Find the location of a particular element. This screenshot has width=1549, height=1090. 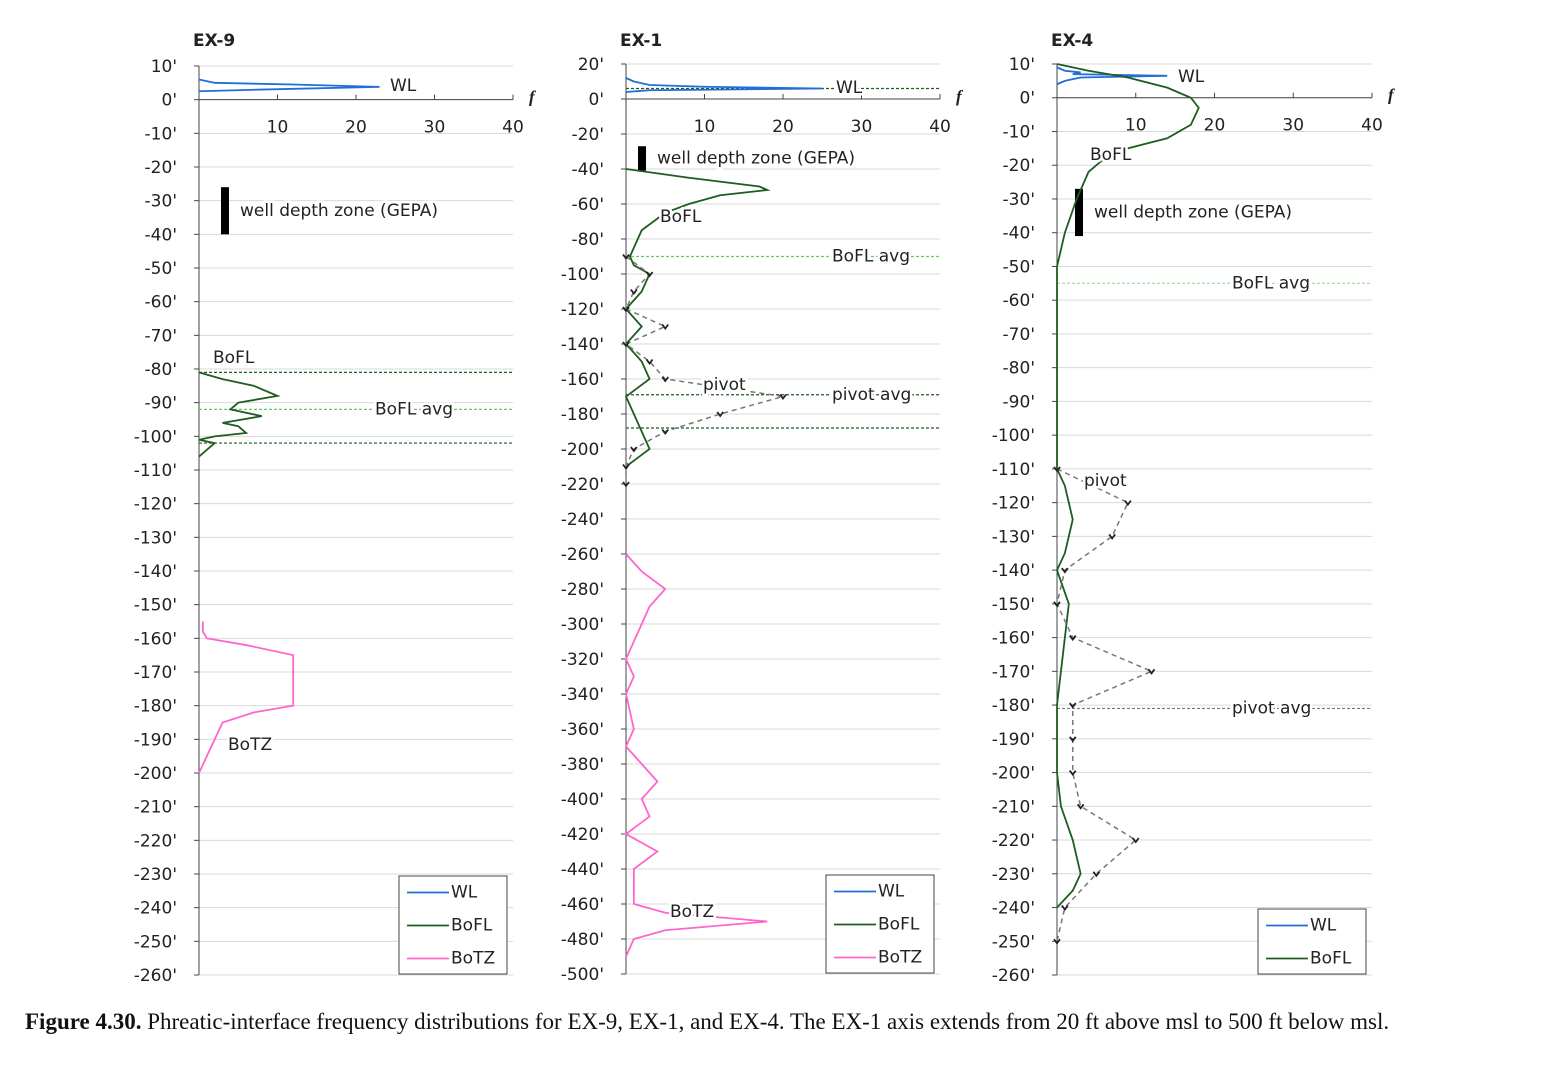

y-tick-label: -460' is located at coordinates (582, 905).